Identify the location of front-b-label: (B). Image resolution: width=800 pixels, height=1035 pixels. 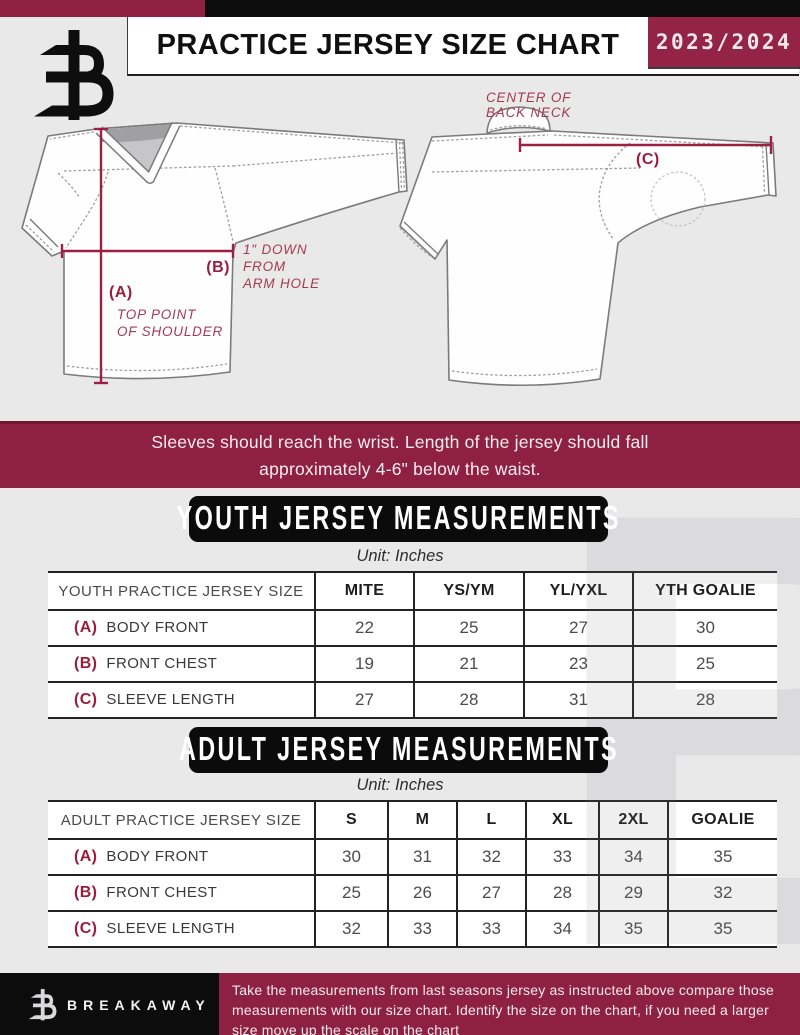
(218, 267).